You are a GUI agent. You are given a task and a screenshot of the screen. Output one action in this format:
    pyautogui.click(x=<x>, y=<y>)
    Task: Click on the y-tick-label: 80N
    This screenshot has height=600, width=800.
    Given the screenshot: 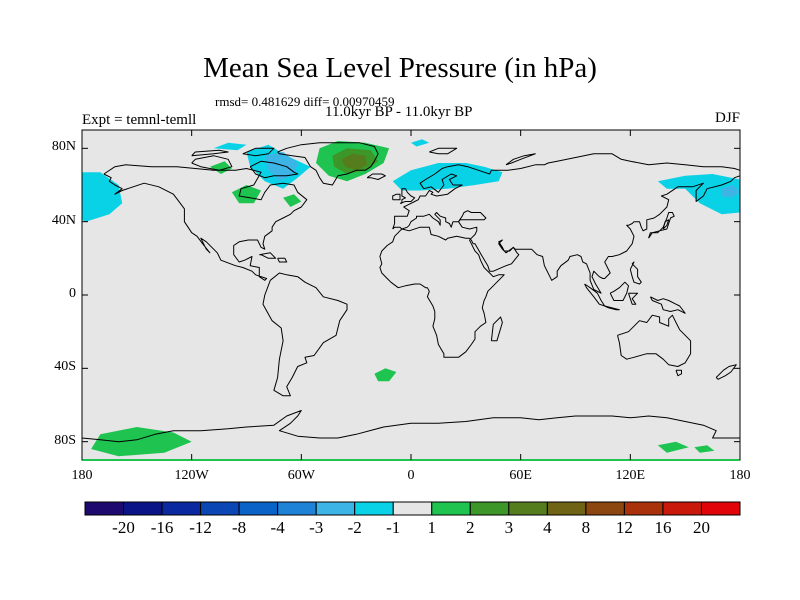 What is the action you would take?
    pyautogui.click(x=63, y=147)
    